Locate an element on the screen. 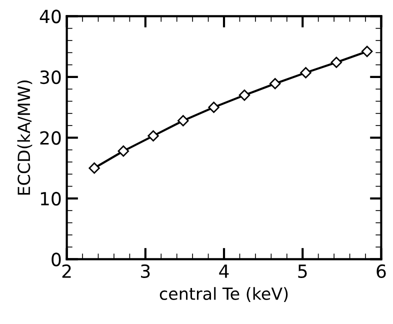  x-tick-label: 4 is located at coordinates (224, 271).